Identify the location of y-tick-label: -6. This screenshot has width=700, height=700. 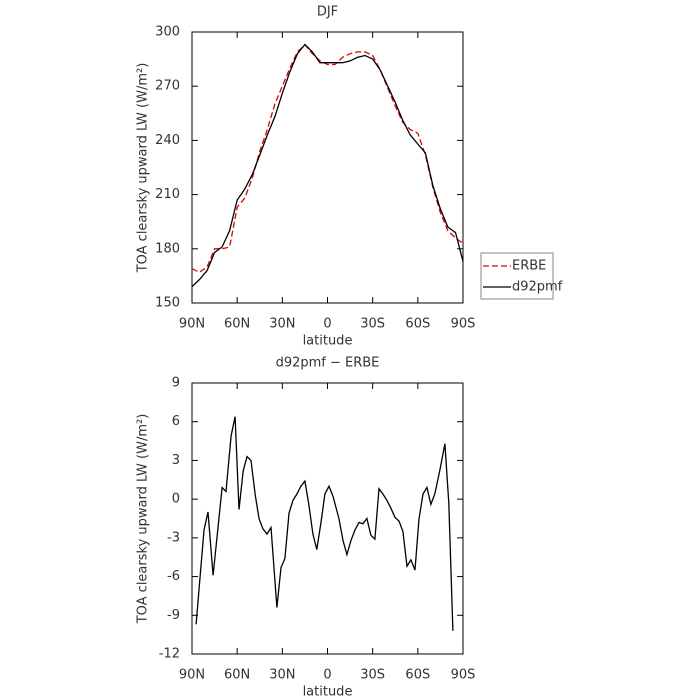
(173, 576).